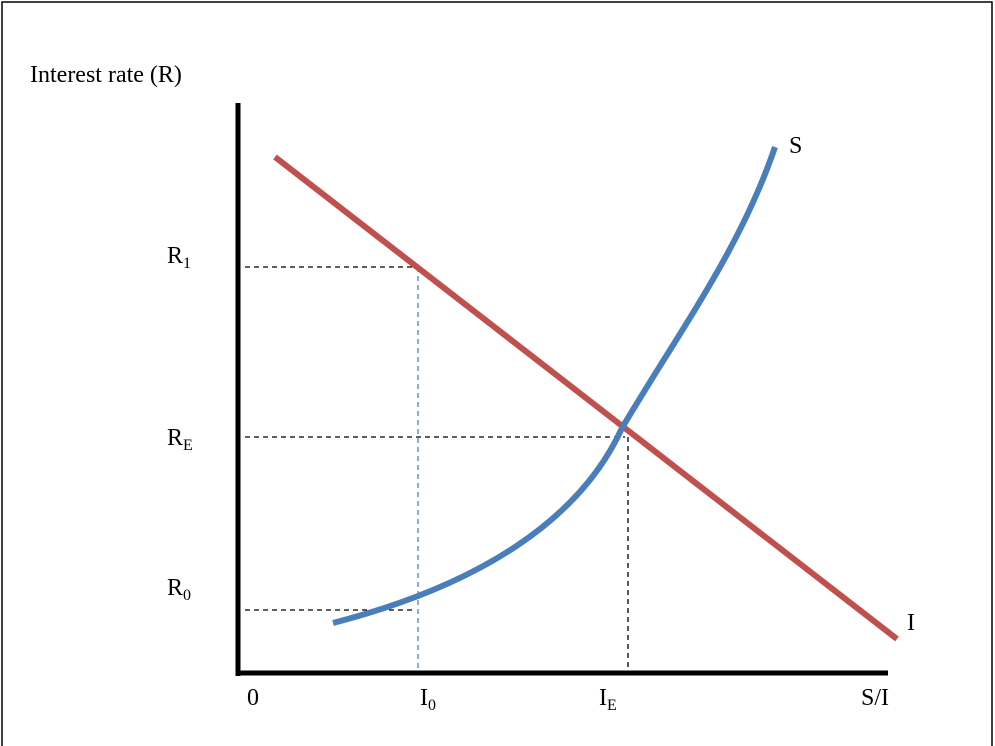 The width and height of the screenshot is (995, 746). I want to click on y-label: R0, so click(179, 589).